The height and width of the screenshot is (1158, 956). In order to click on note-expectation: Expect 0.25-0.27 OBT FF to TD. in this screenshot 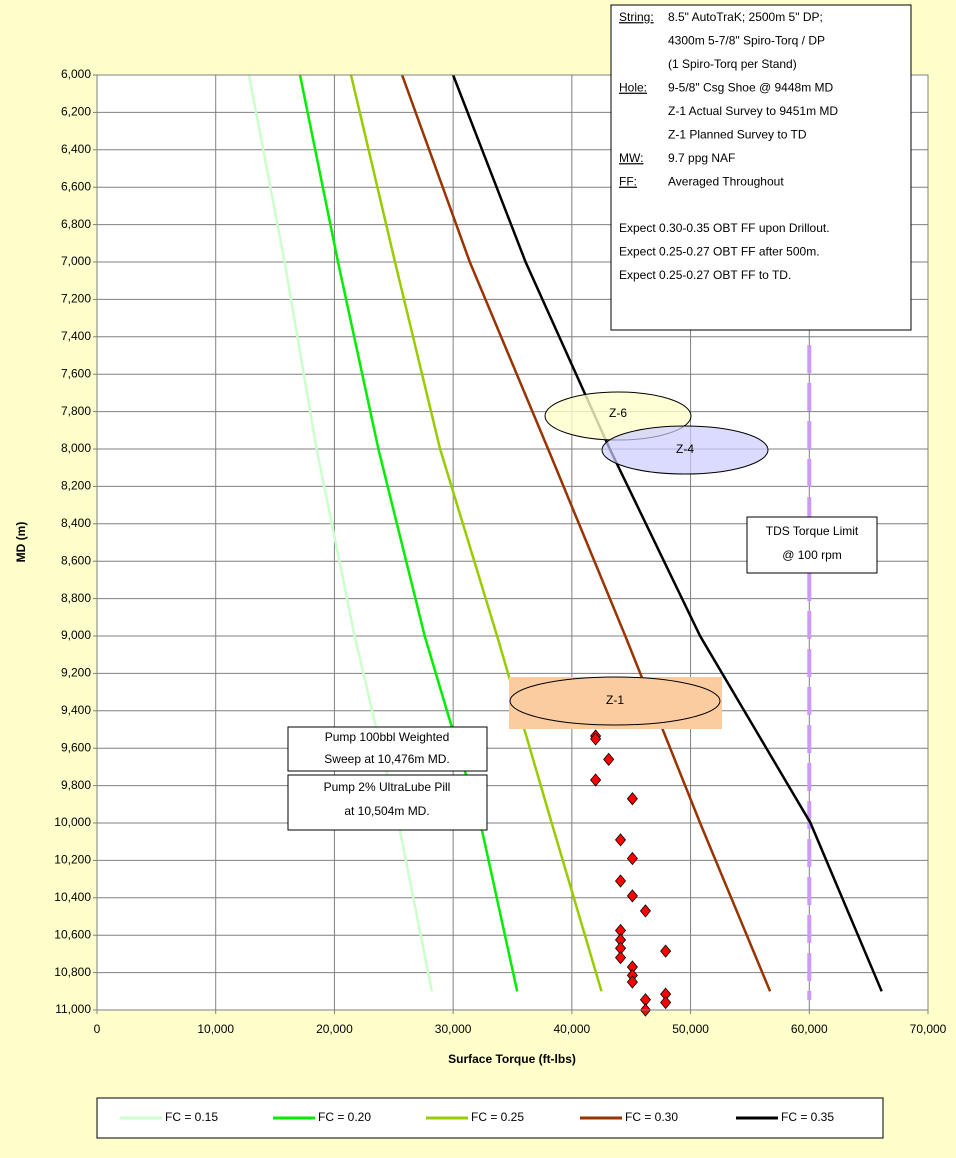, I will do `click(705, 275)`.